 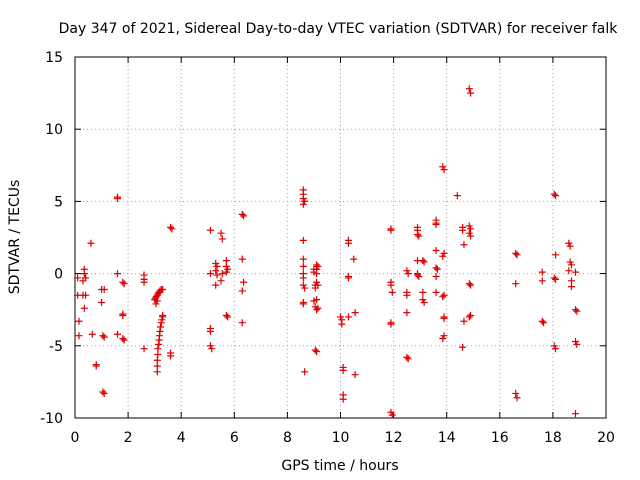 I want to click on x-tick-label: 2, so click(x=128, y=438).